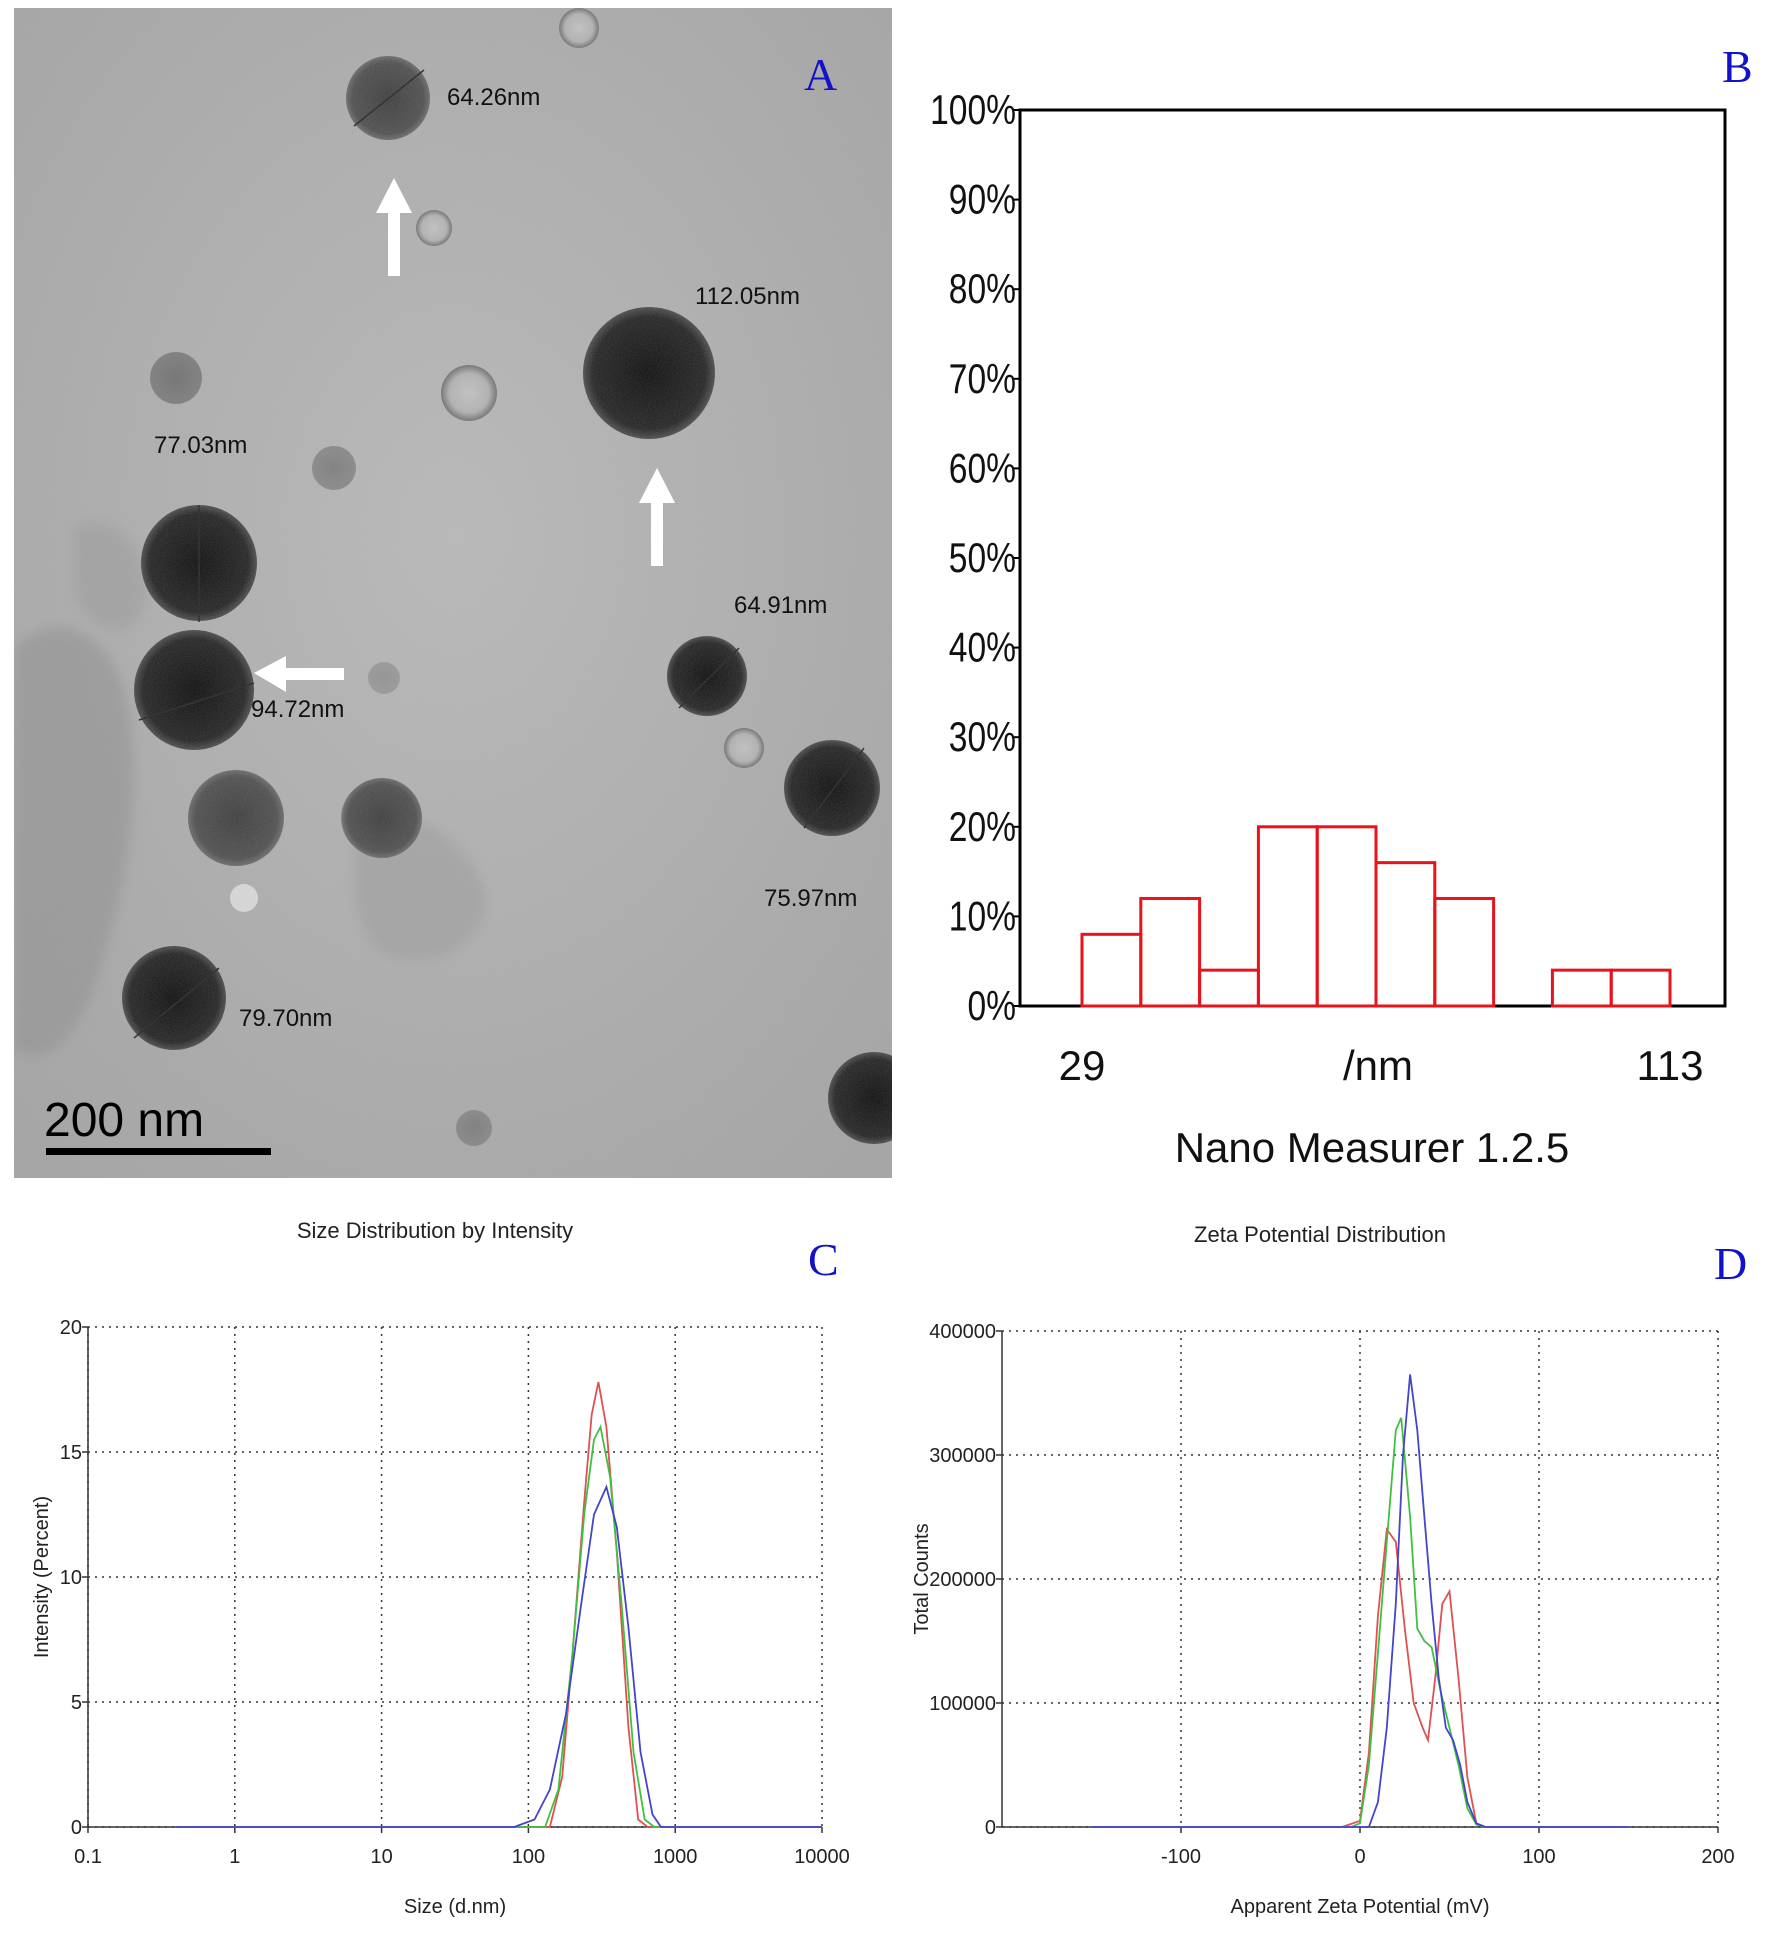 The width and height of the screenshot is (1784, 1940). I want to click on y-tick-label: 50%, so click(982, 559).